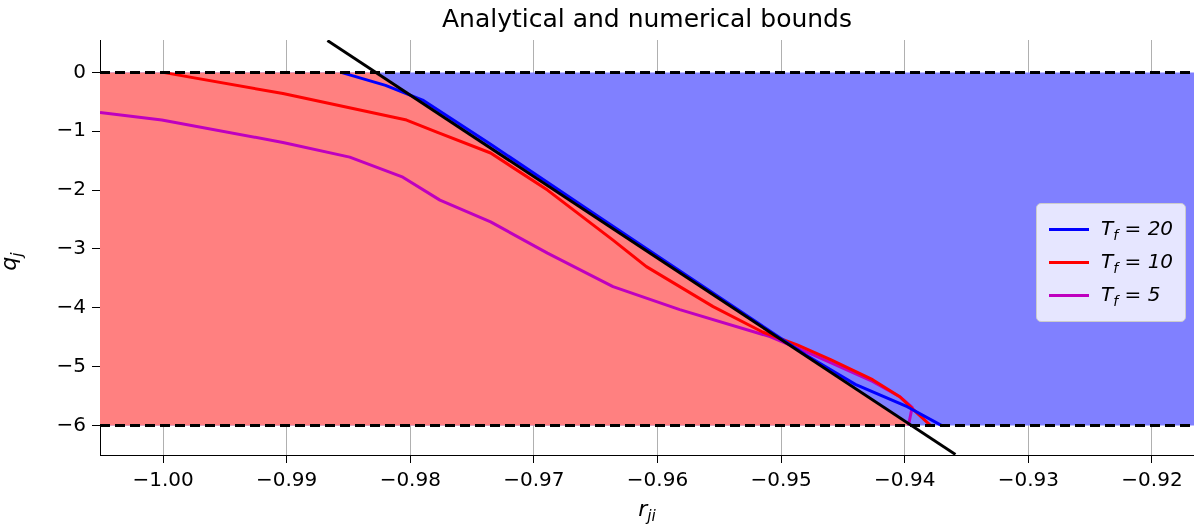 The width and height of the screenshot is (1194, 531). What do you see at coordinates (71, 306) in the screenshot?
I see `y-tick-label: −4` at bounding box center [71, 306].